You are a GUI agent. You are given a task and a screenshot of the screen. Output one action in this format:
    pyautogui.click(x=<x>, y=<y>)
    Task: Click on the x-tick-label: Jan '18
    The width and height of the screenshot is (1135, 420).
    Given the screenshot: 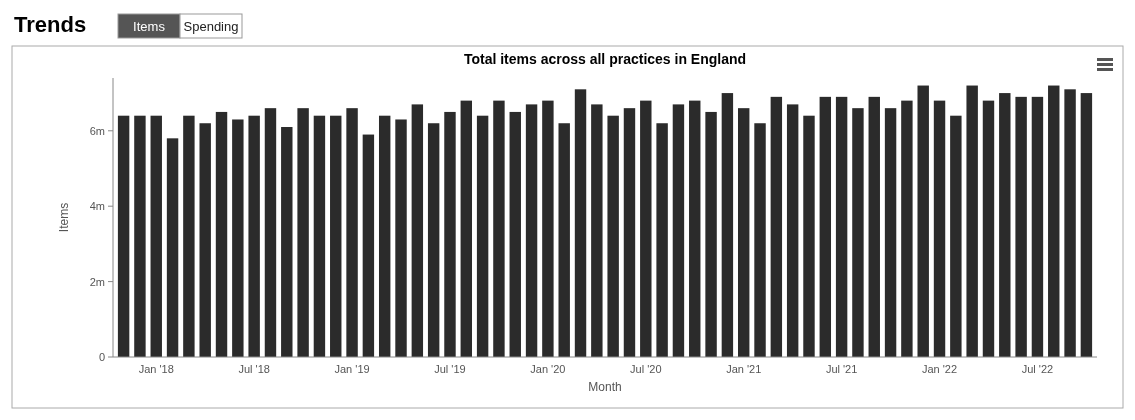 What is the action you would take?
    pyautogui.click(x=156, y=369)
    